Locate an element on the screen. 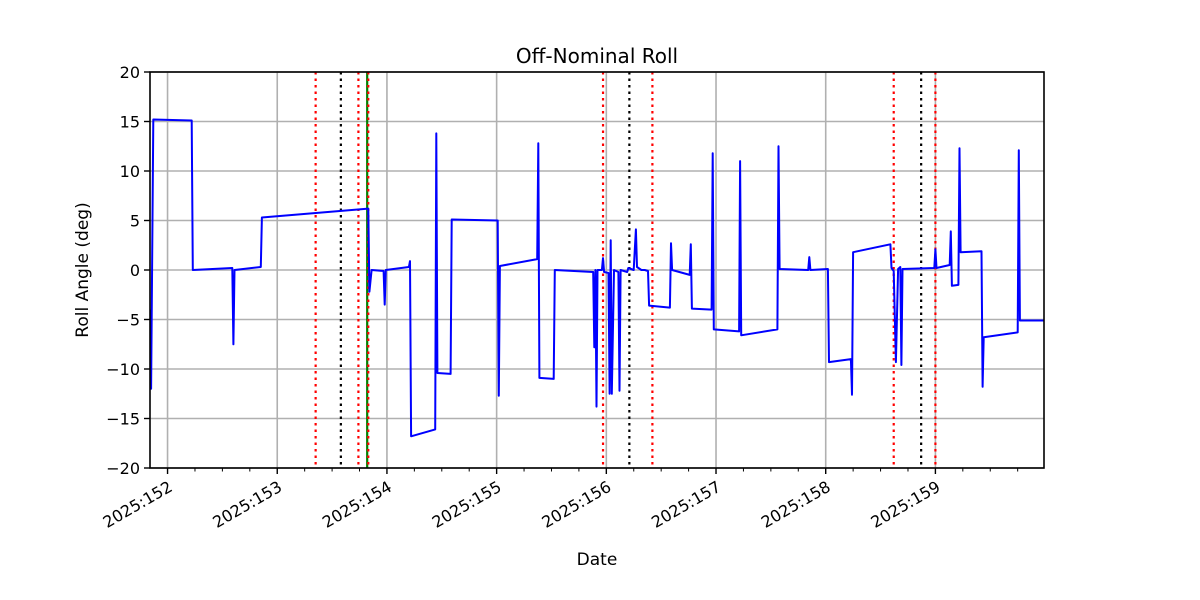 The image size is (1200, 600). y-tick-label: 5 is located at coordinates (135, 221).